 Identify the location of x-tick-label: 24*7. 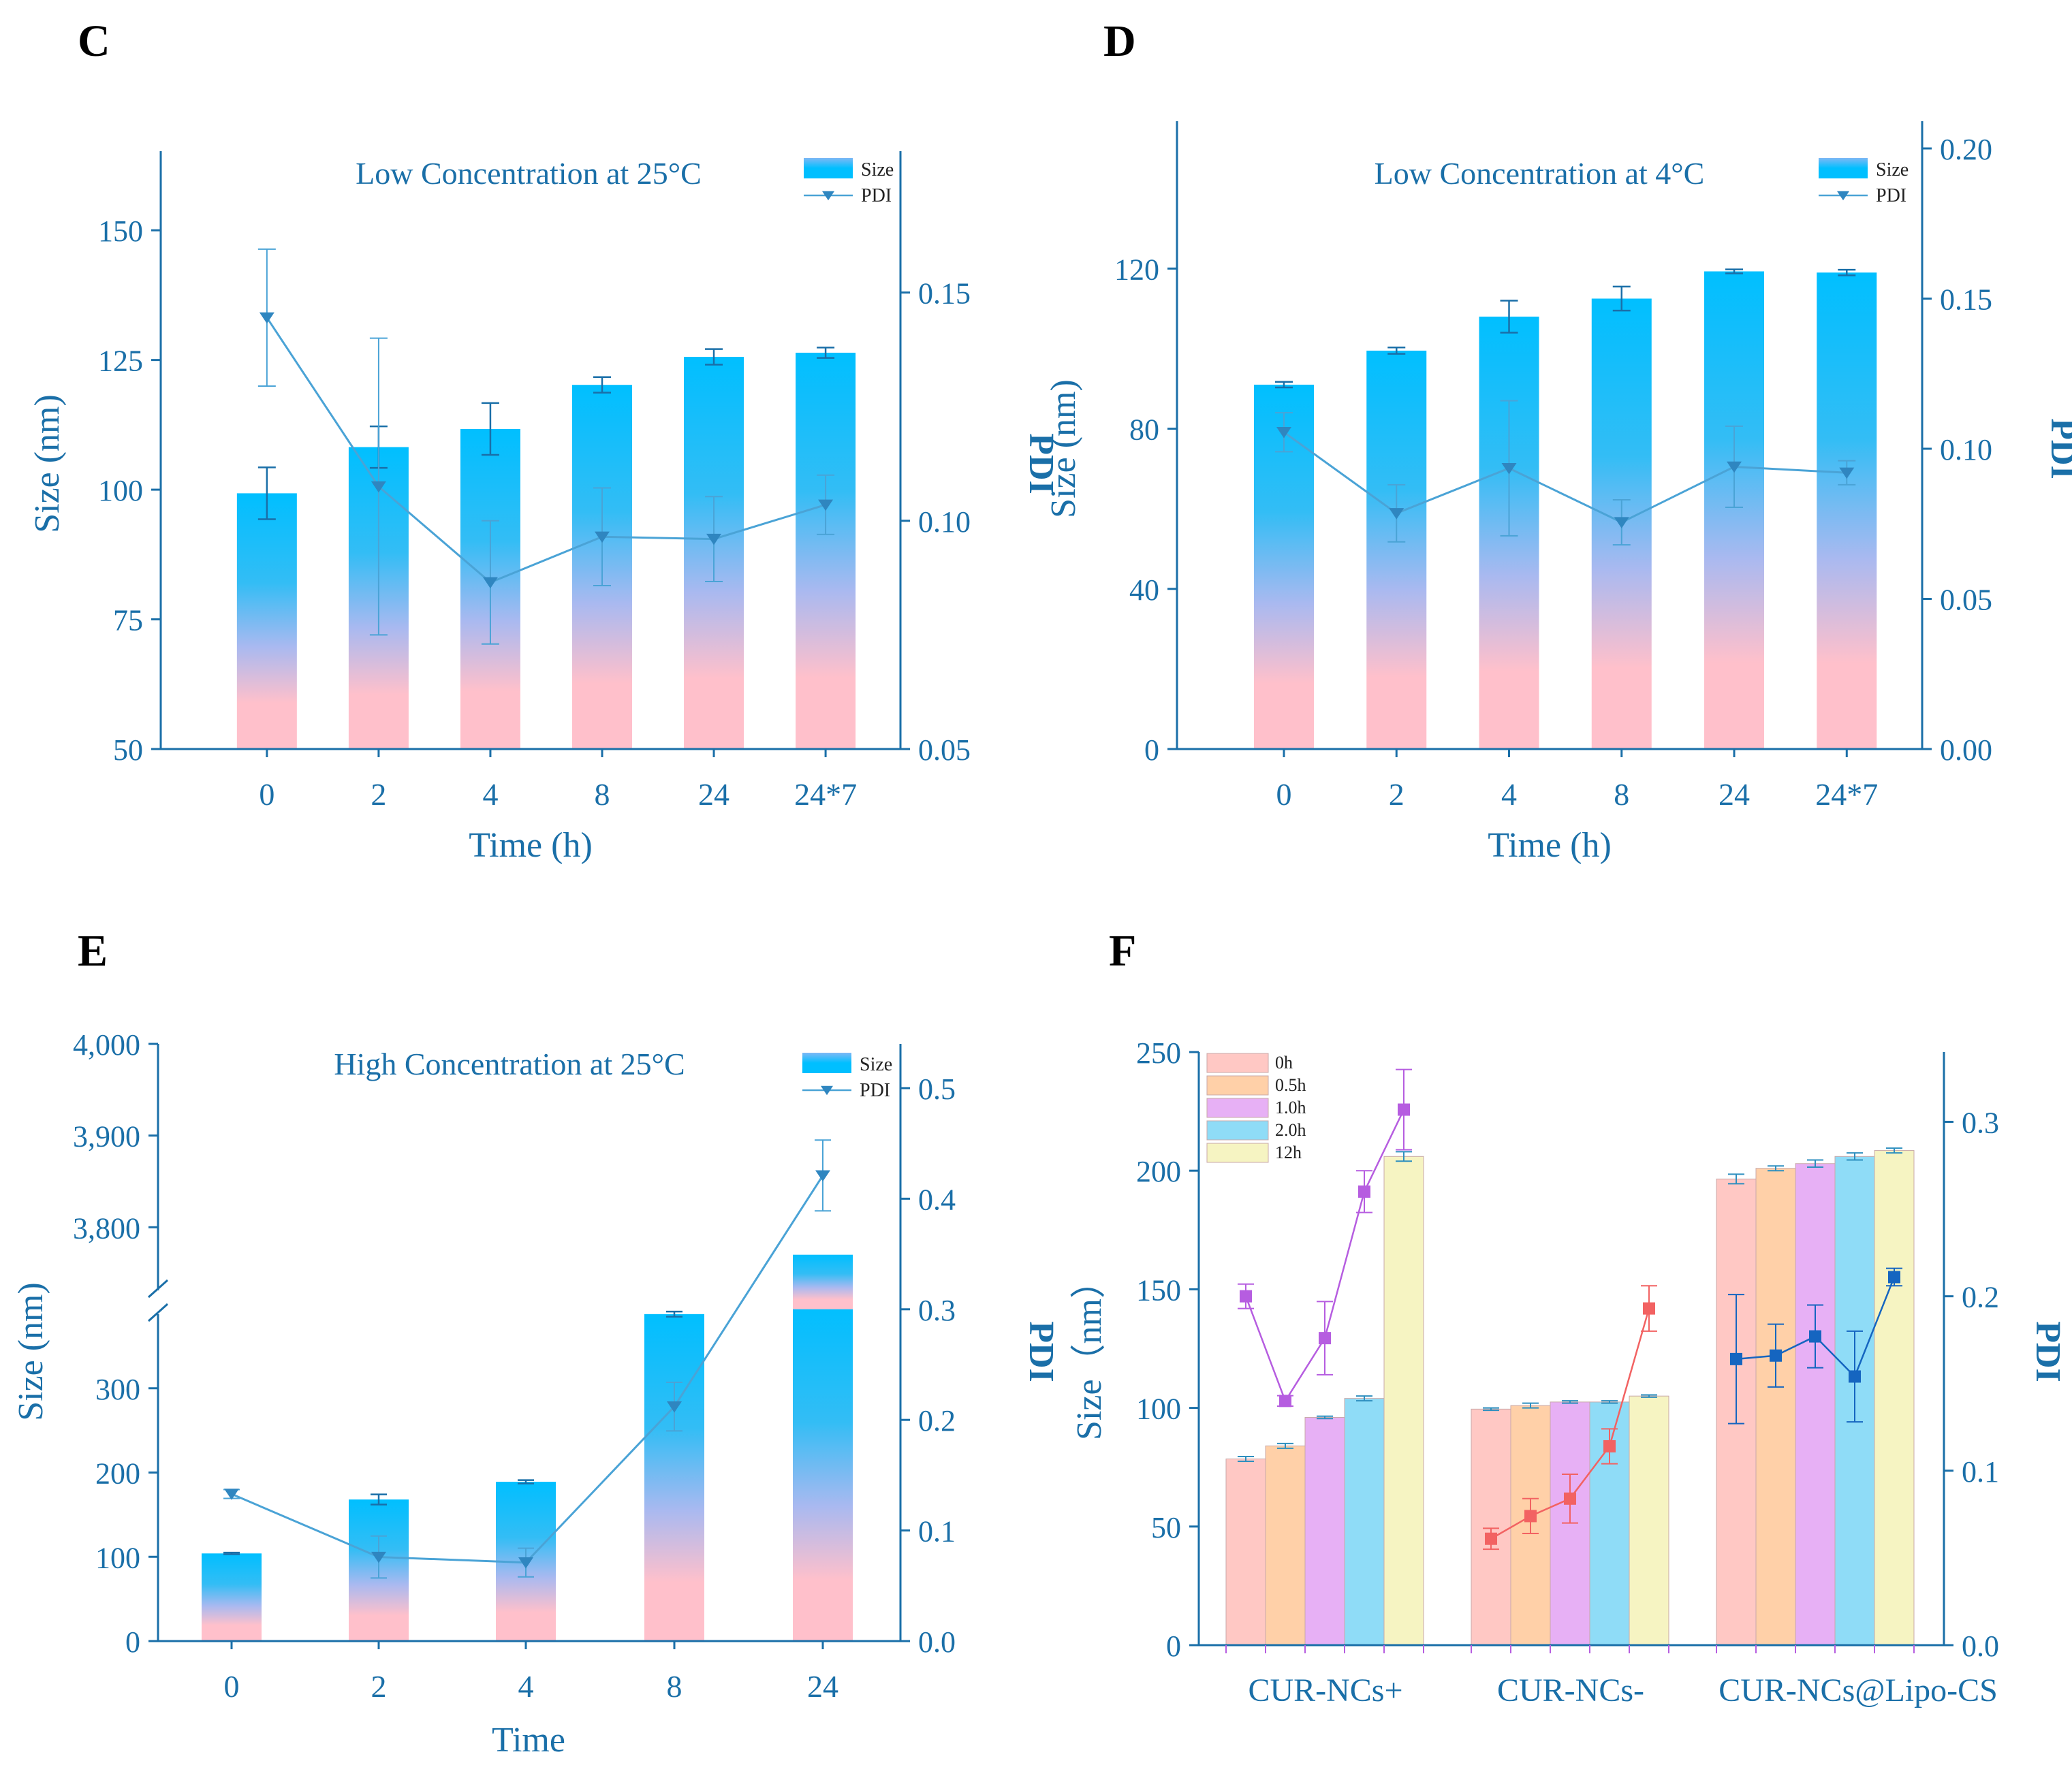
(1846, 794).